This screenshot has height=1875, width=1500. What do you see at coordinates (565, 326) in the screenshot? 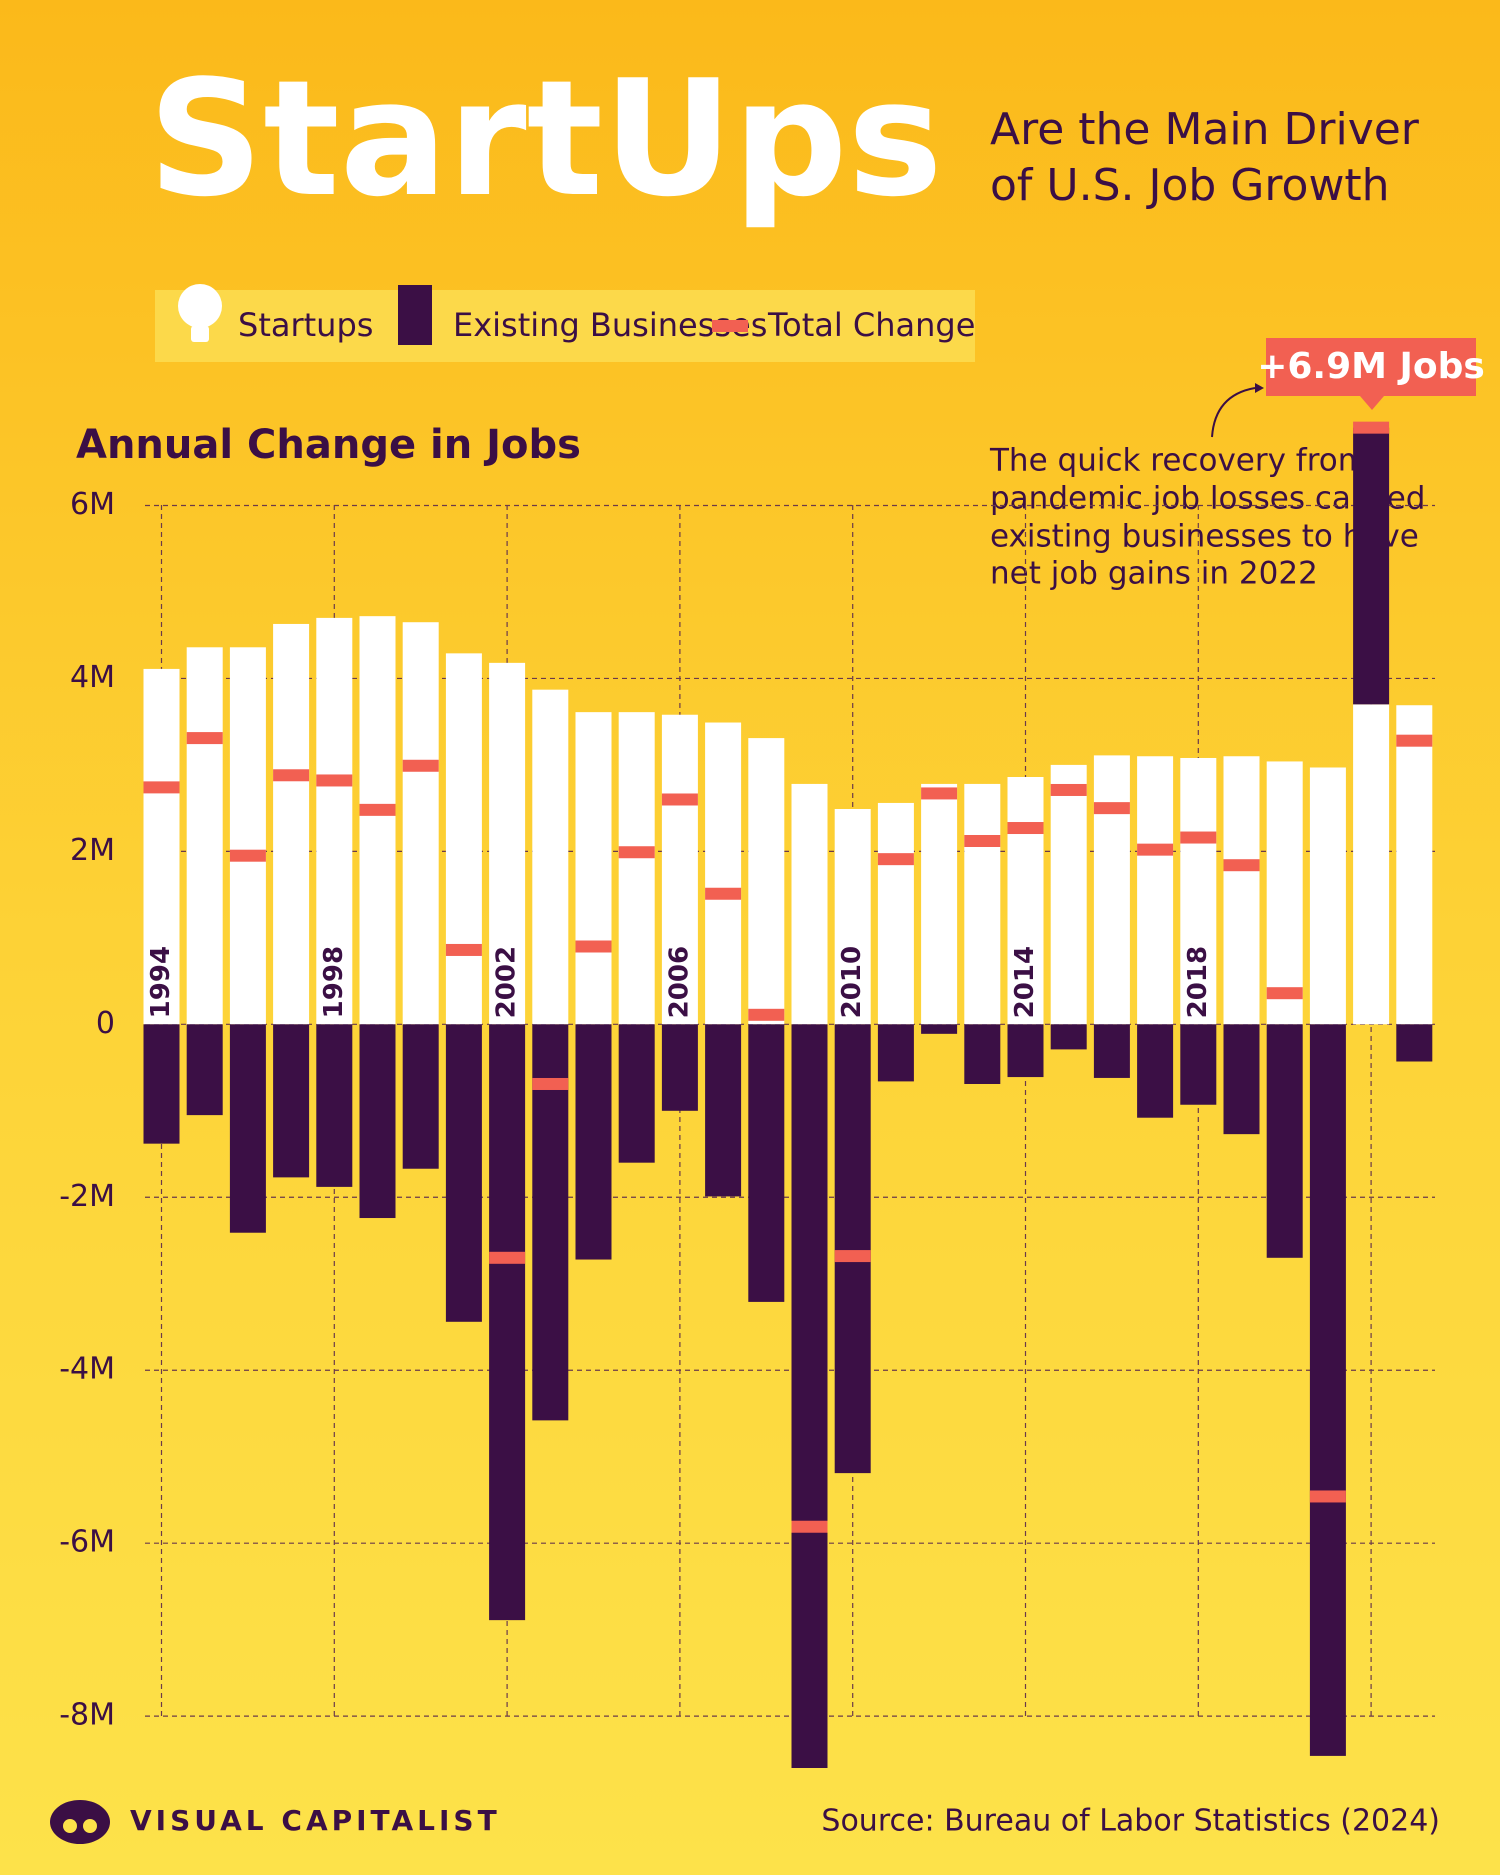
I see `legend-box` at bounding box center [565, 326].